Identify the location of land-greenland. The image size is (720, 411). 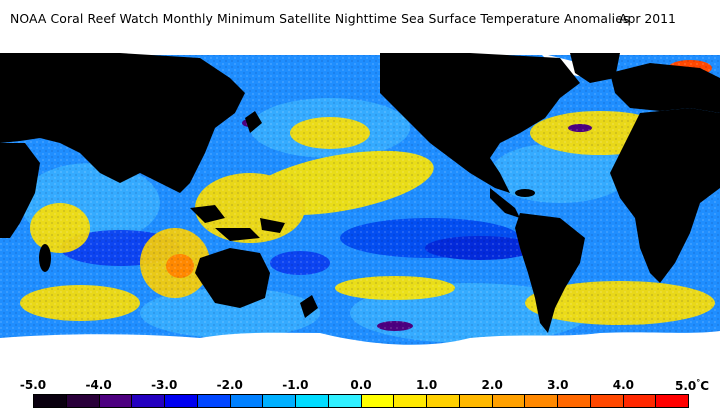
(595, 68).